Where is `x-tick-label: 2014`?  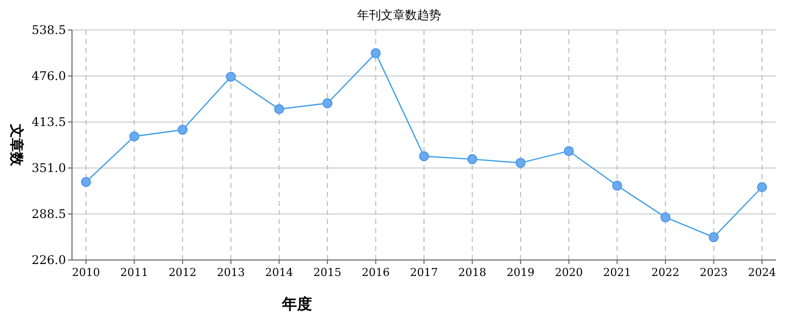 x-tick-label: 2014 is located at coordinates (279, 272).